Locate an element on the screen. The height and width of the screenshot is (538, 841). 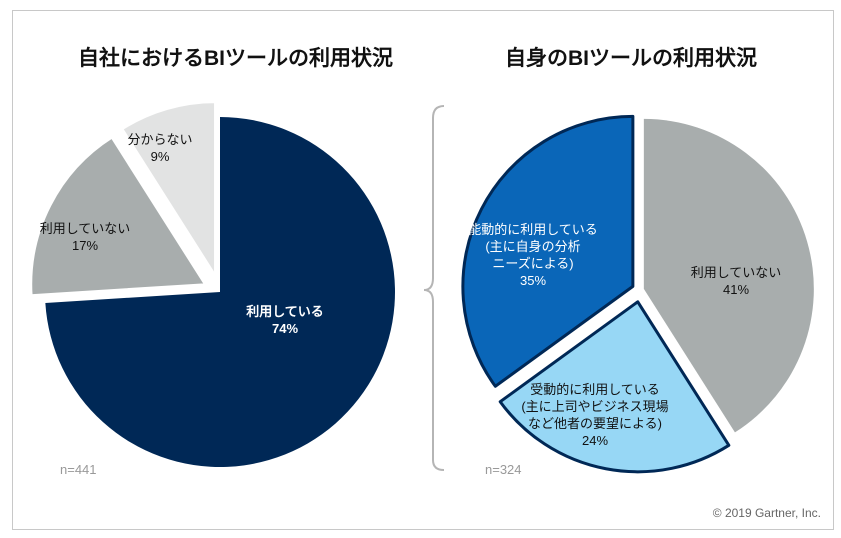
slice-value-label: 35% is located at coordinates (533, 280).